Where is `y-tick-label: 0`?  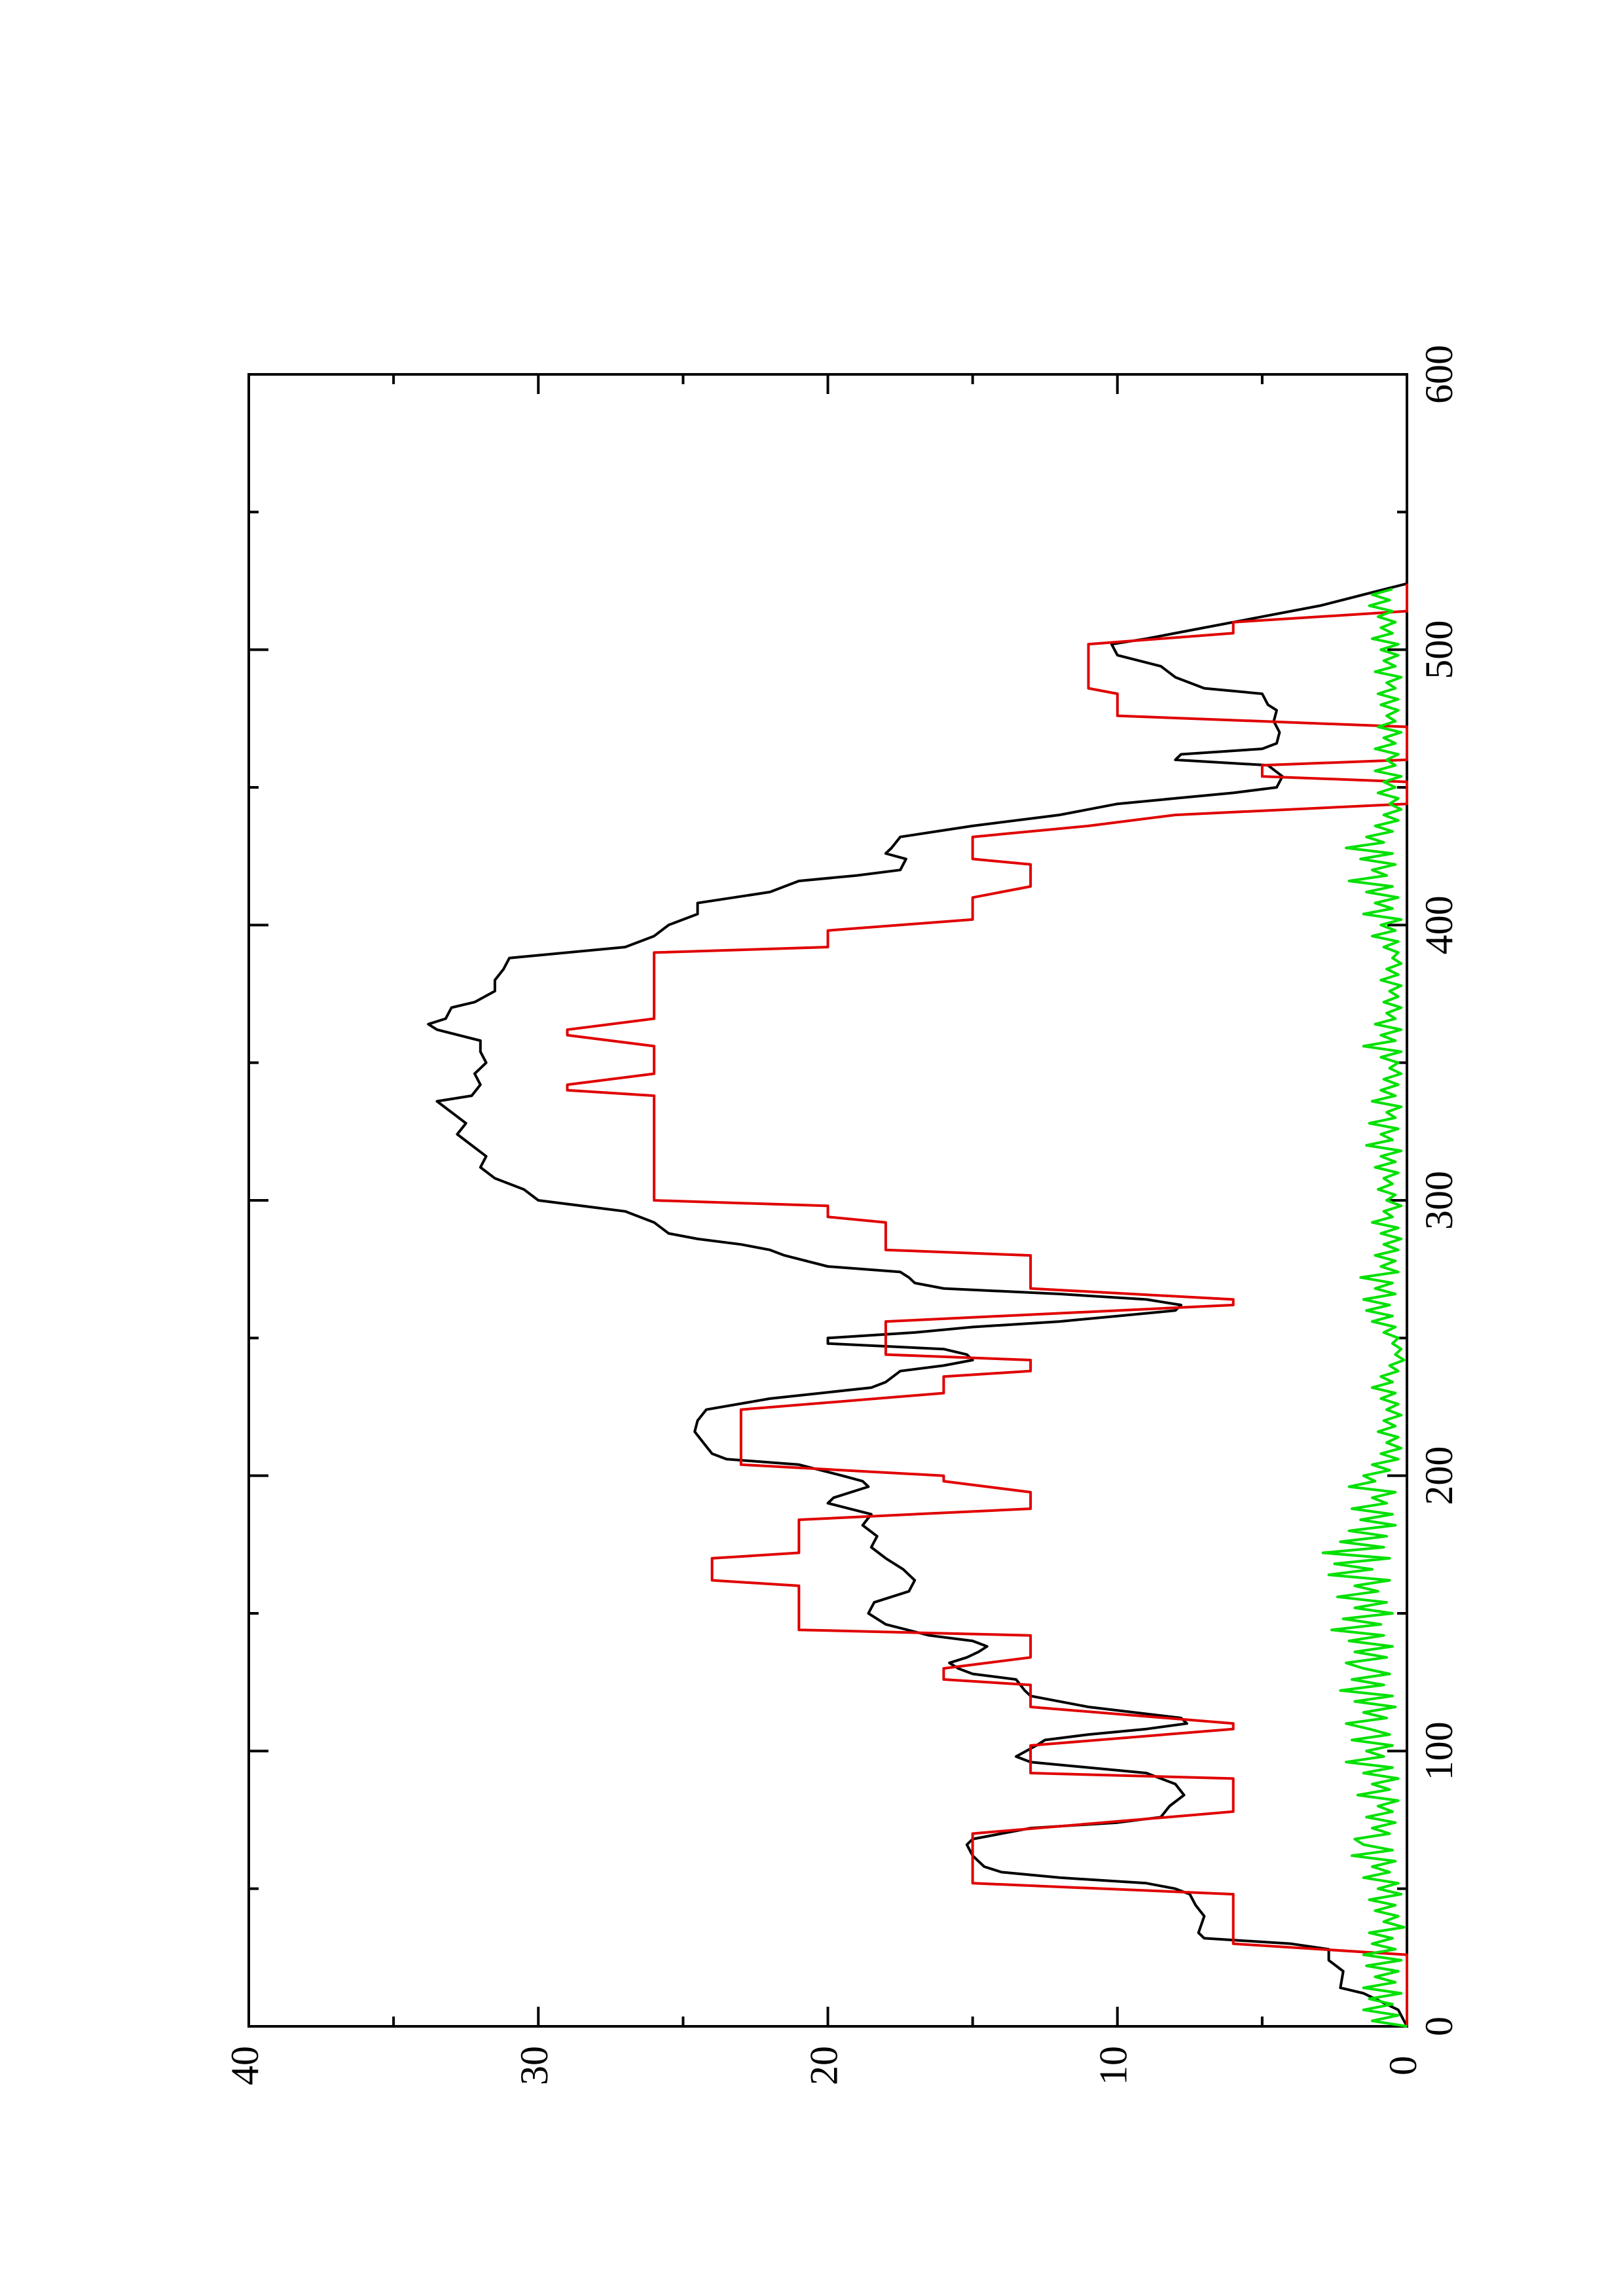
y-tick-label: 0 is located at coordinates (1403, 2065).